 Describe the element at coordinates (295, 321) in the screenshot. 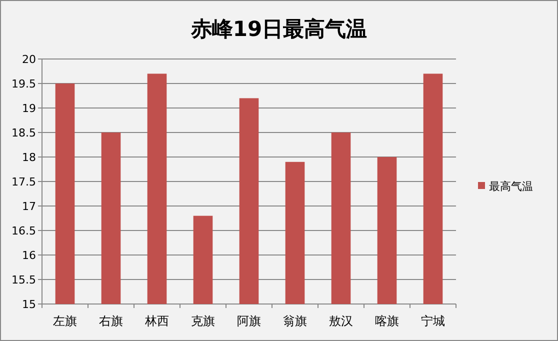

I see `x-tick-label: 翁旗` at that location.